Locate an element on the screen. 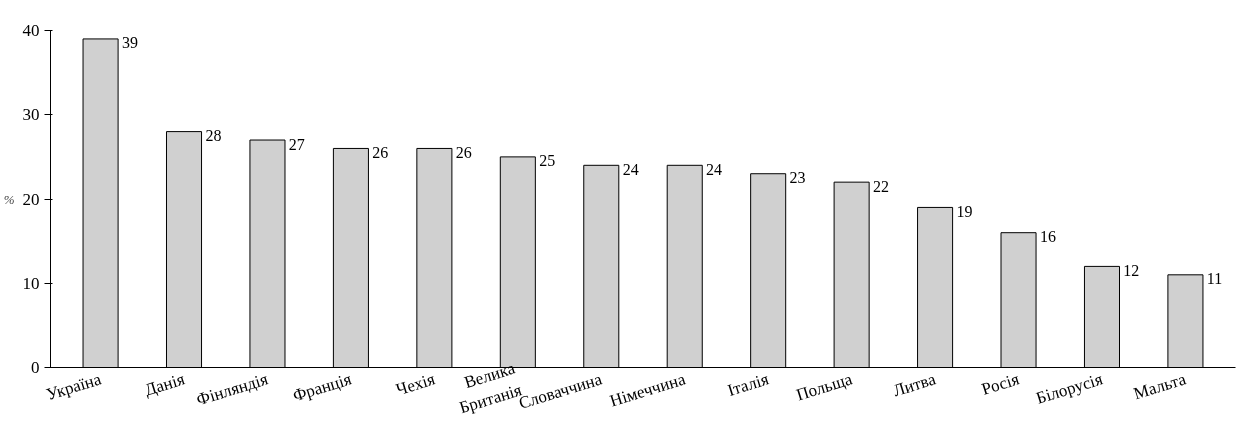 The image size is (1251, 446). x-tick-label: Чехія is located at coordinates (415, 384).